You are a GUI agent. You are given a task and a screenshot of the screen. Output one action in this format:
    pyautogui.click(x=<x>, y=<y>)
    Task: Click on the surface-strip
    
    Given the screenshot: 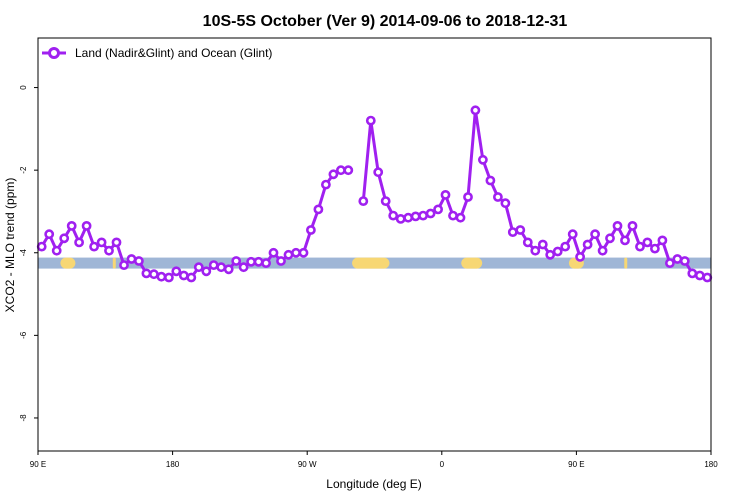 What is the action you would take?
    pyautogui.click(x=374, y=263)
    